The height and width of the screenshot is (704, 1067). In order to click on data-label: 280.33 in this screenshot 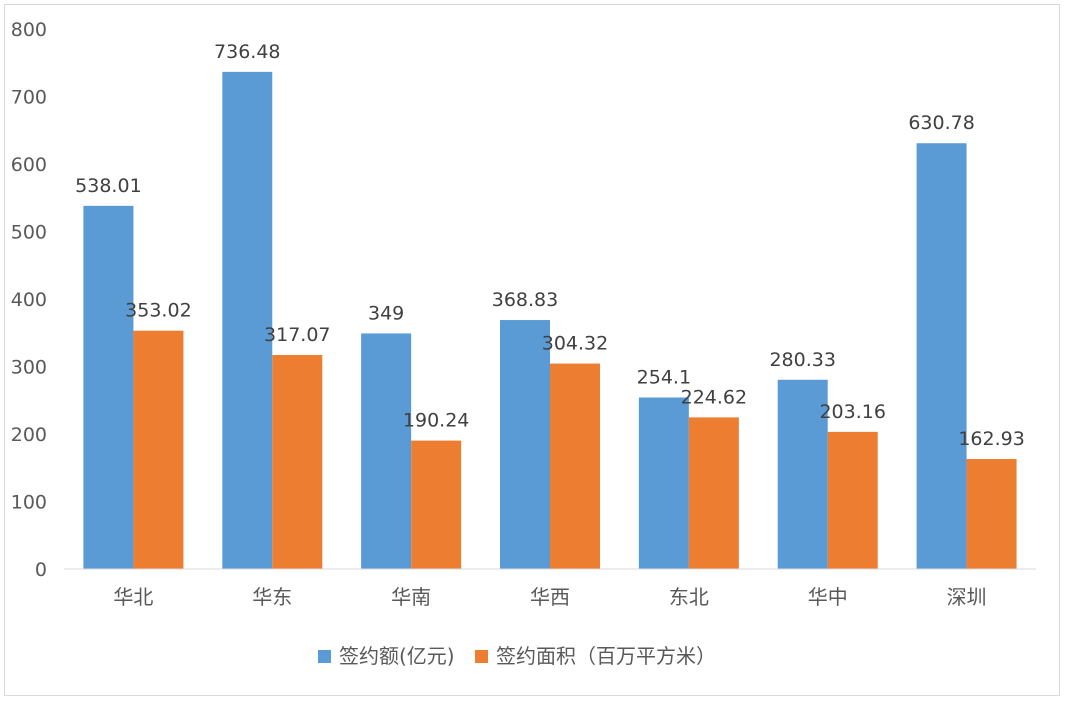, I will do `click(802, 360)`.